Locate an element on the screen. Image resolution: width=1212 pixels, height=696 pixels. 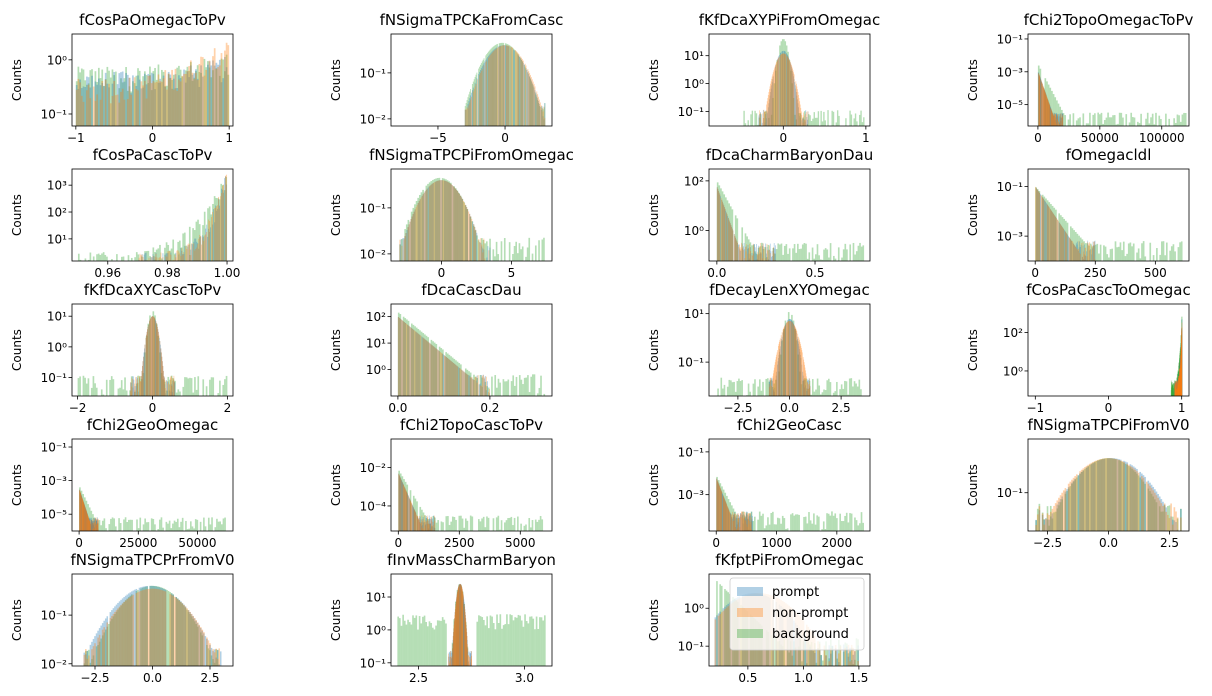
y-tick-label: 10⁻¹ is located at coordinates (54, 448).